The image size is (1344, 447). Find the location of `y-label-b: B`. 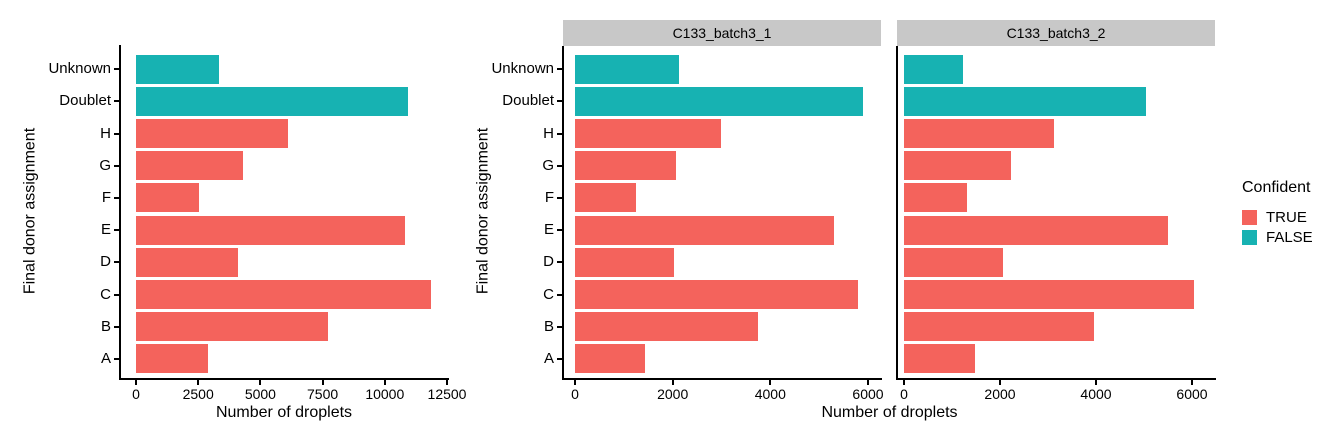

y-label-b: B is located at coordinates (105, 326).